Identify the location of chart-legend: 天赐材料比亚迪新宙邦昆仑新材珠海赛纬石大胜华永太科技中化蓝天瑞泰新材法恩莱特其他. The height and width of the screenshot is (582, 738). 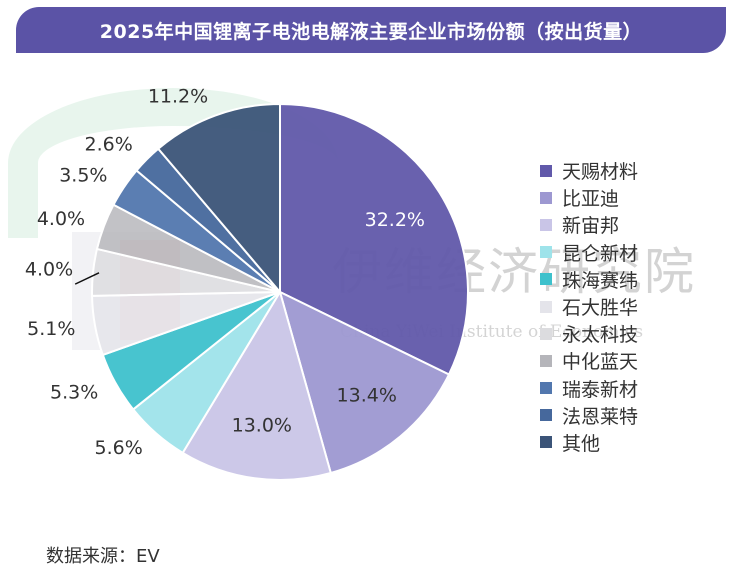
(635, 306).